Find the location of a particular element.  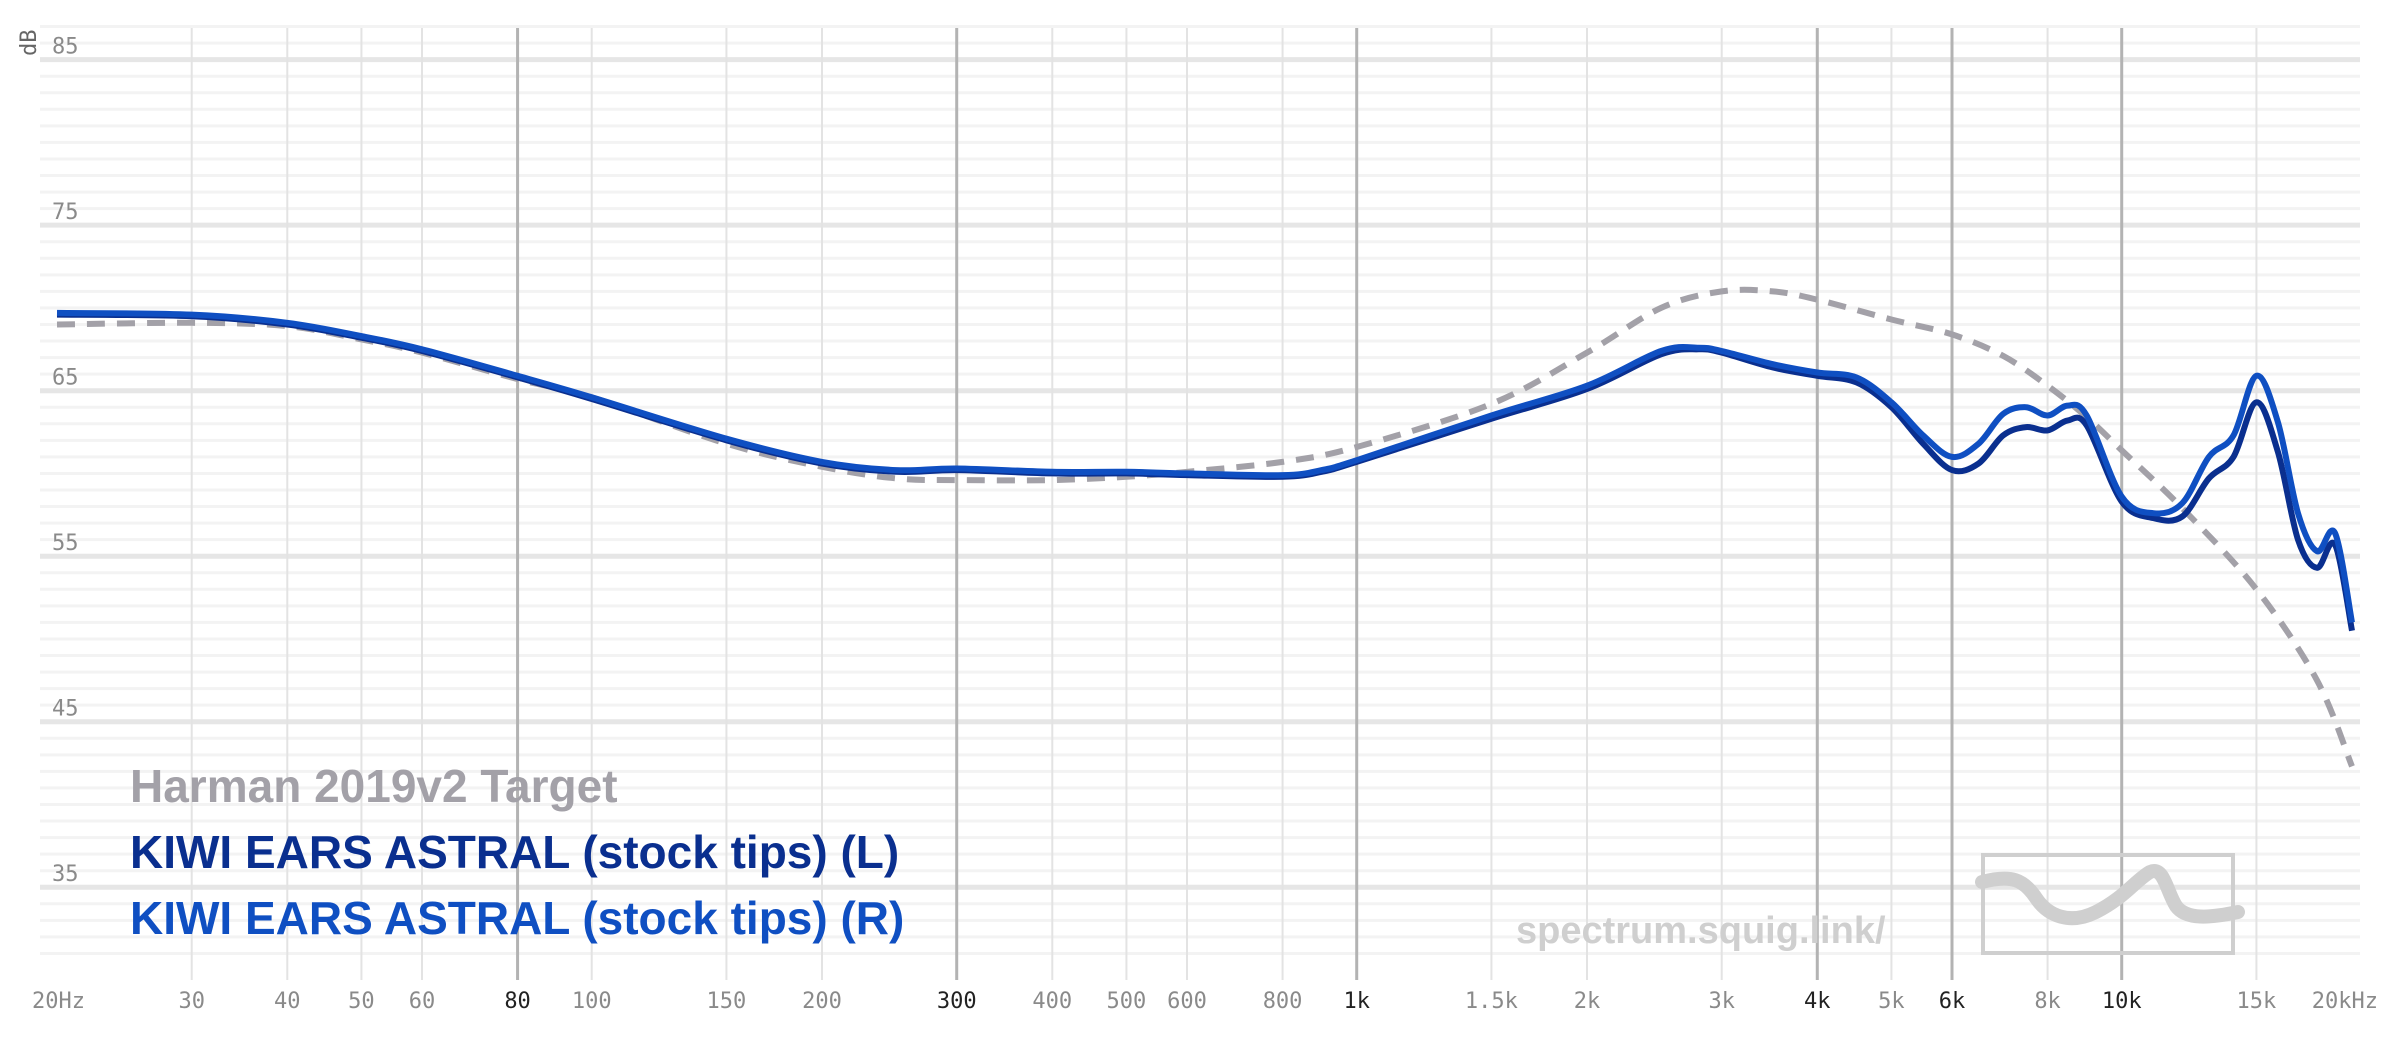

y-tick-label: 75 is located at coordinates (65, 212).